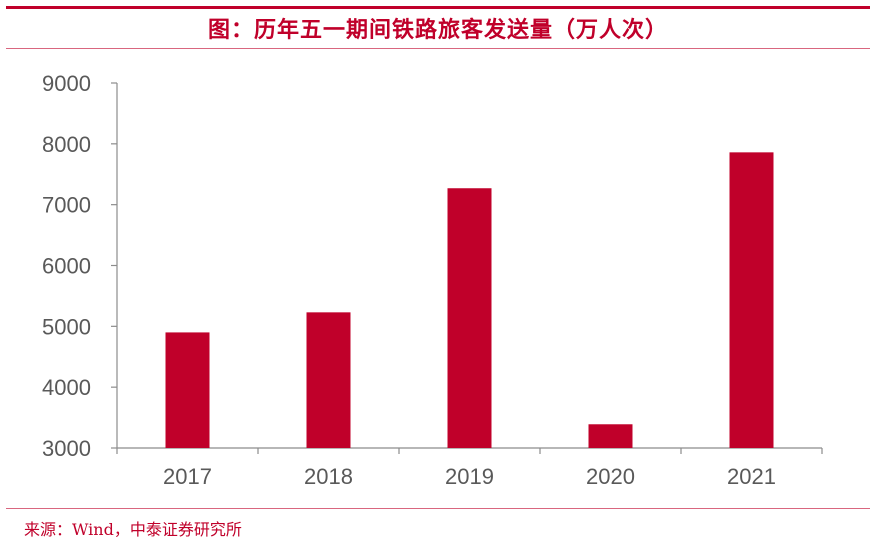  What do you see at coordinates (66, 205) in the screenshot?
I see `y-tick-label: 7000` at bounding box center [66, 205].